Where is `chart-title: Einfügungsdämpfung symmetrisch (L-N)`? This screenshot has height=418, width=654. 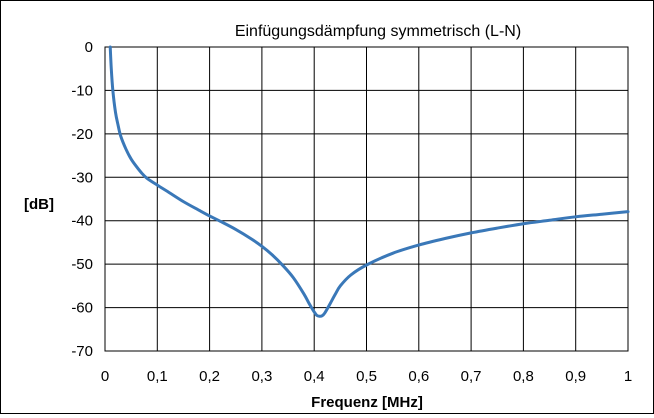
chart-title: Einfügungsdämpfung symmetrisch (L-N) is located at coordinates (378, 31).